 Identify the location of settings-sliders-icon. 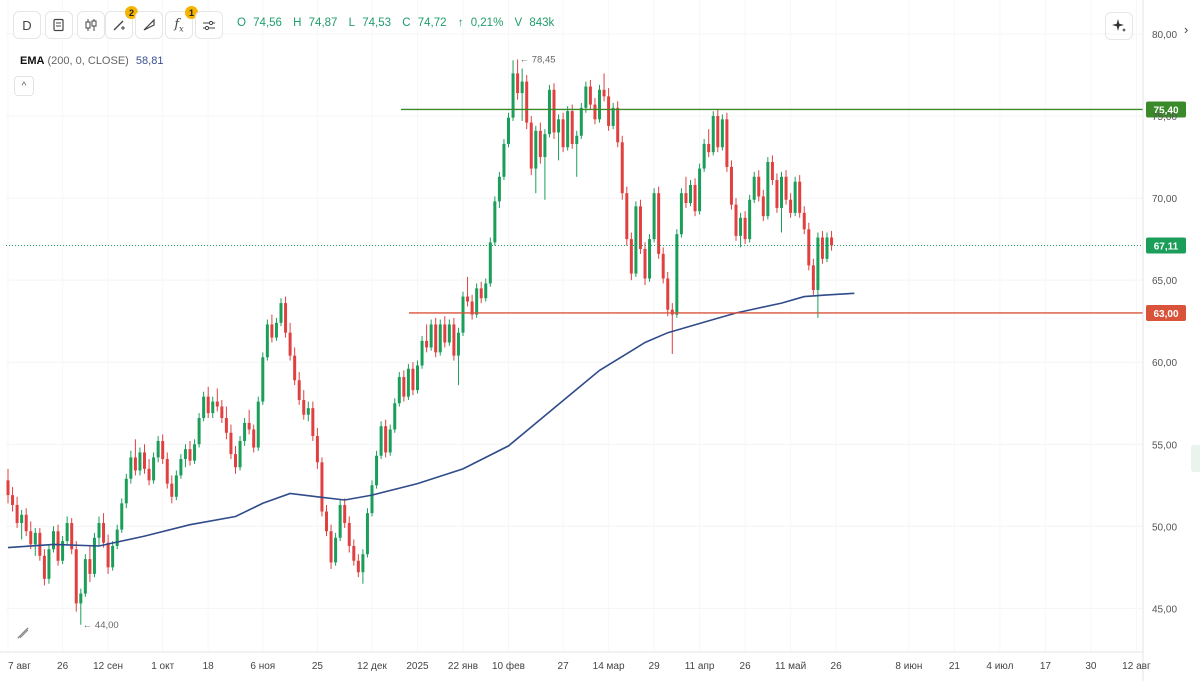
(209, 25).